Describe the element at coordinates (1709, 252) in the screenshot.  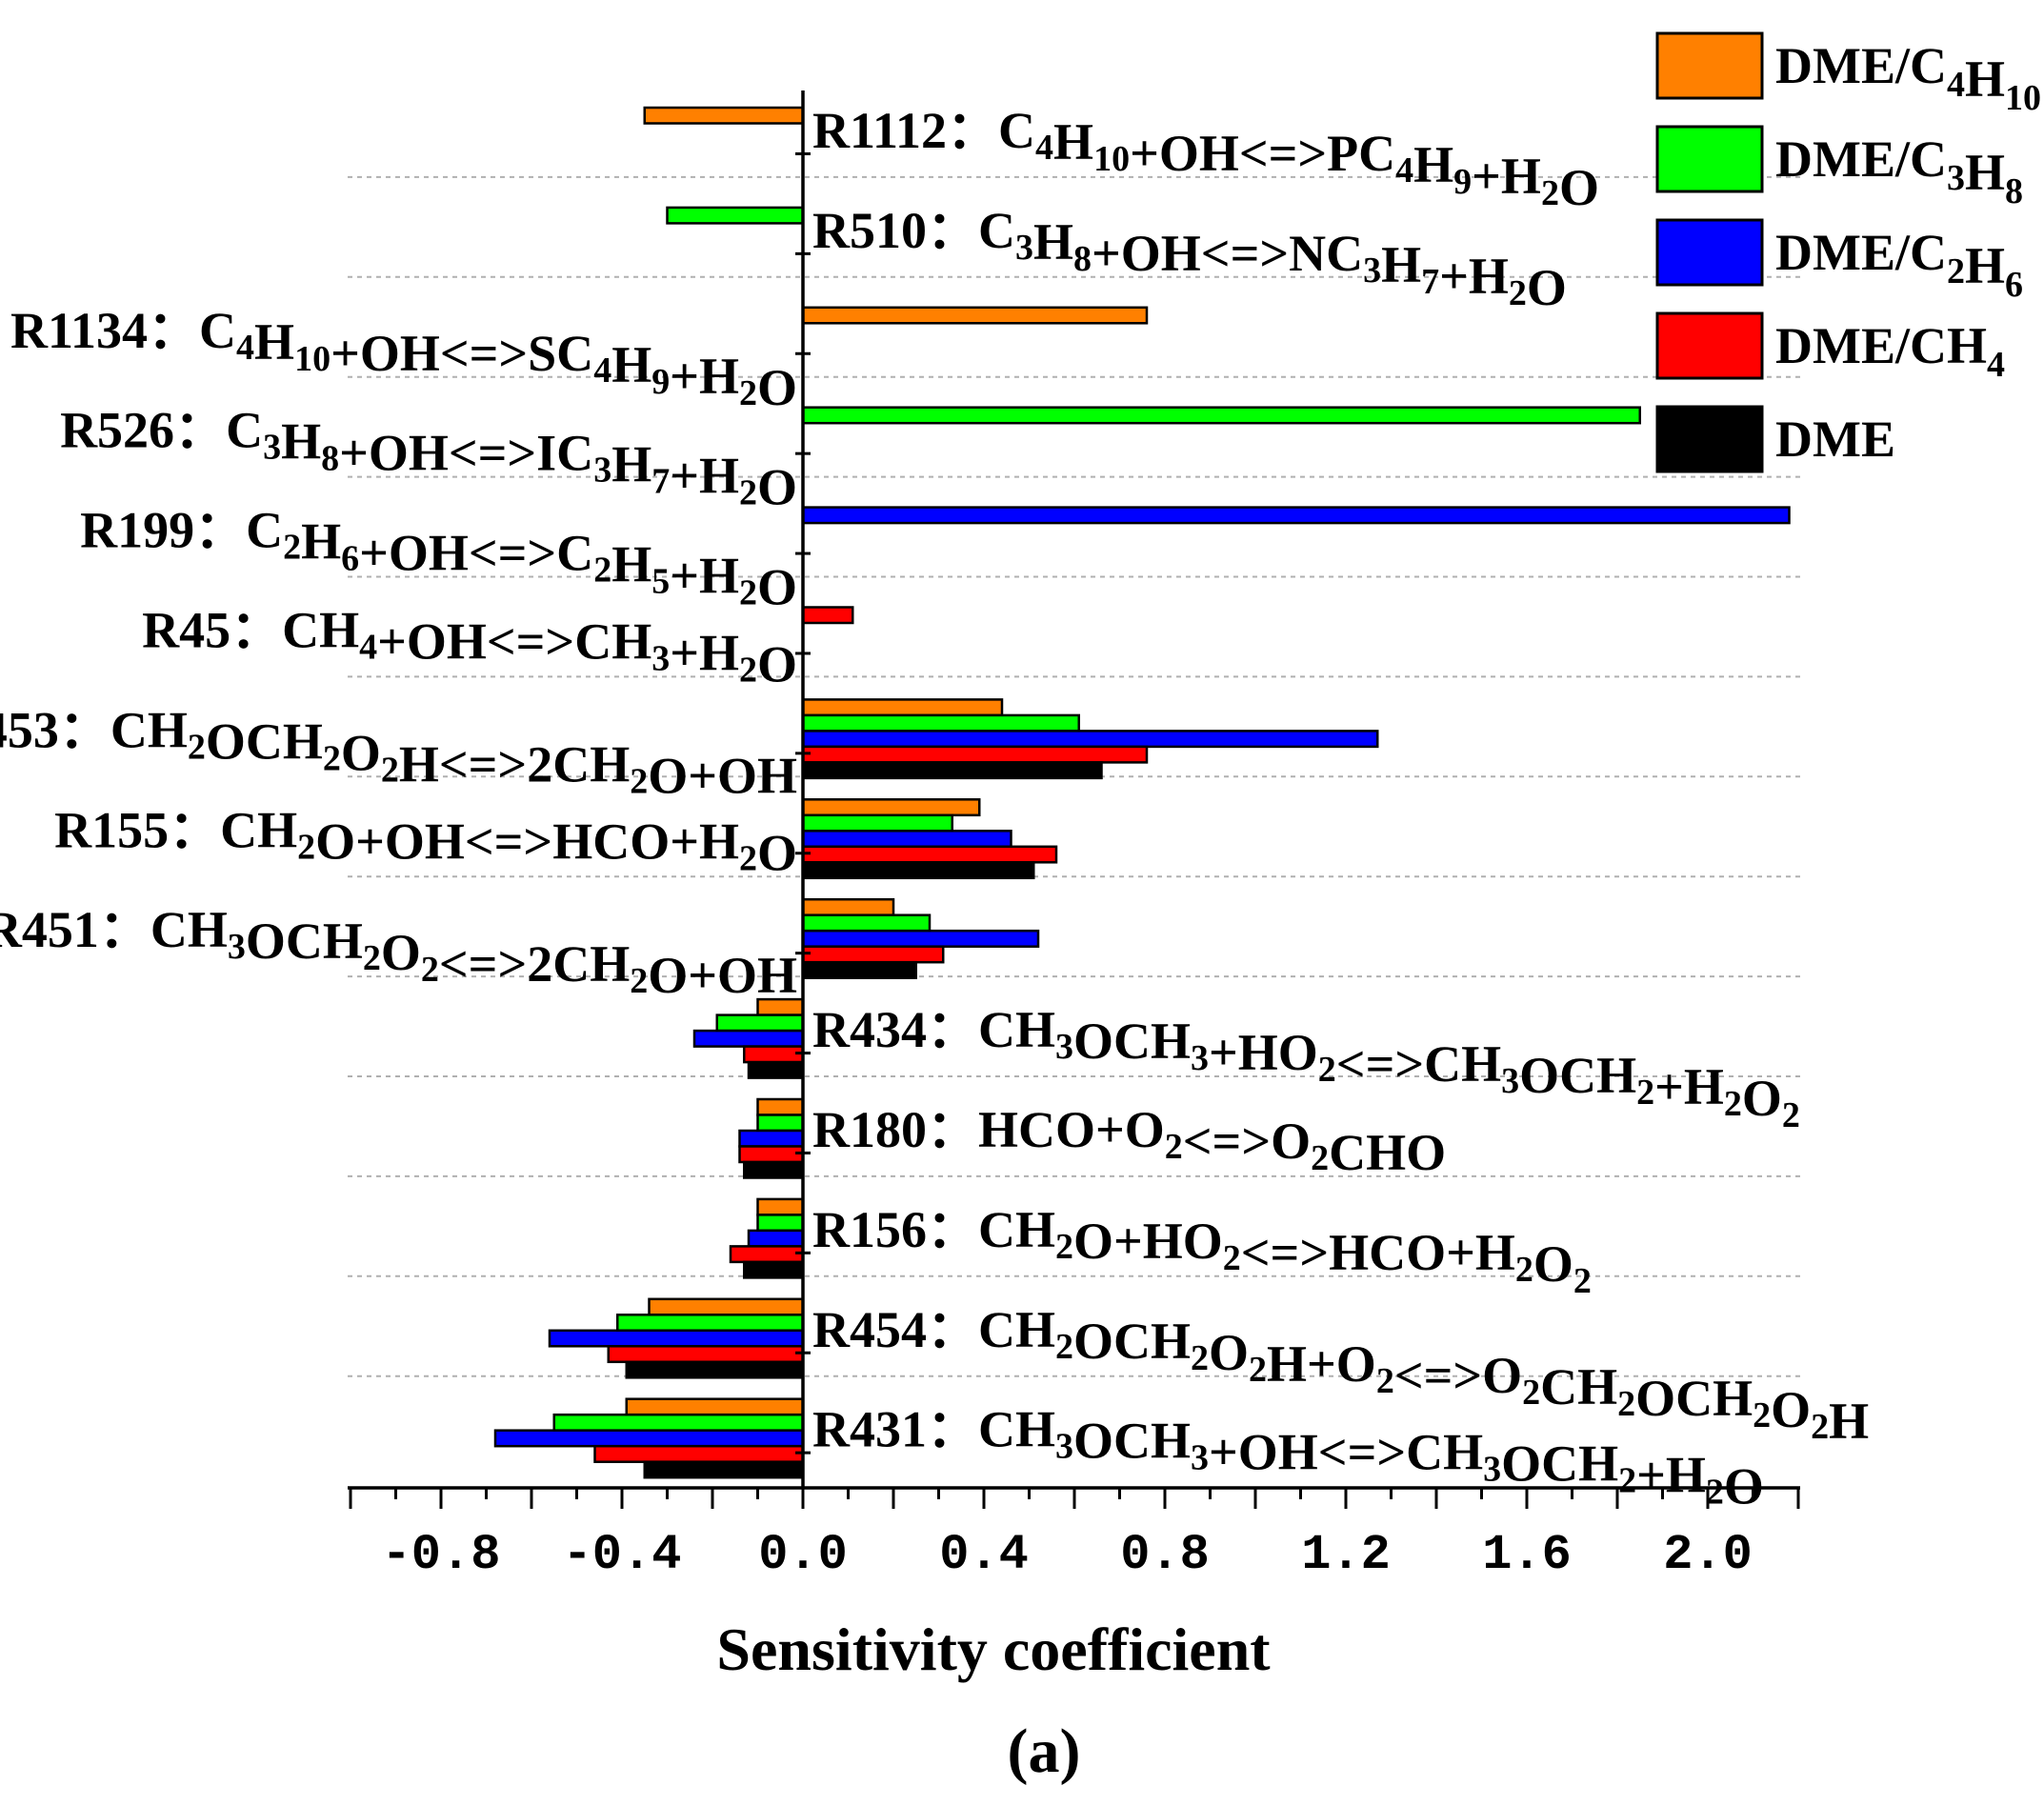
I see `legend-swatch-c2h6` at that location.